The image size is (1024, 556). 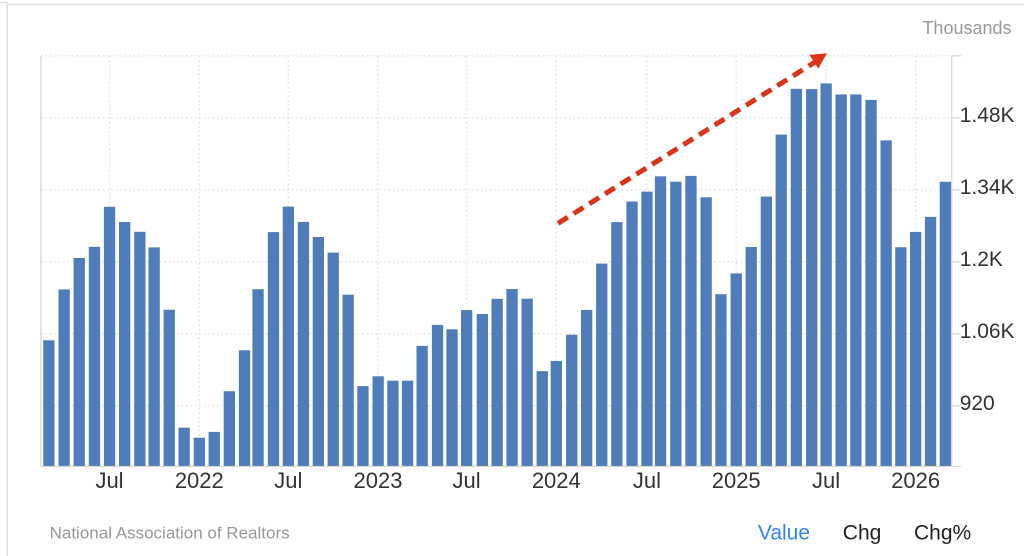 What do you see at coordinates (784, 533) in the screenshot?
I see `svg-text: Value` at bounding box center [784, 533].